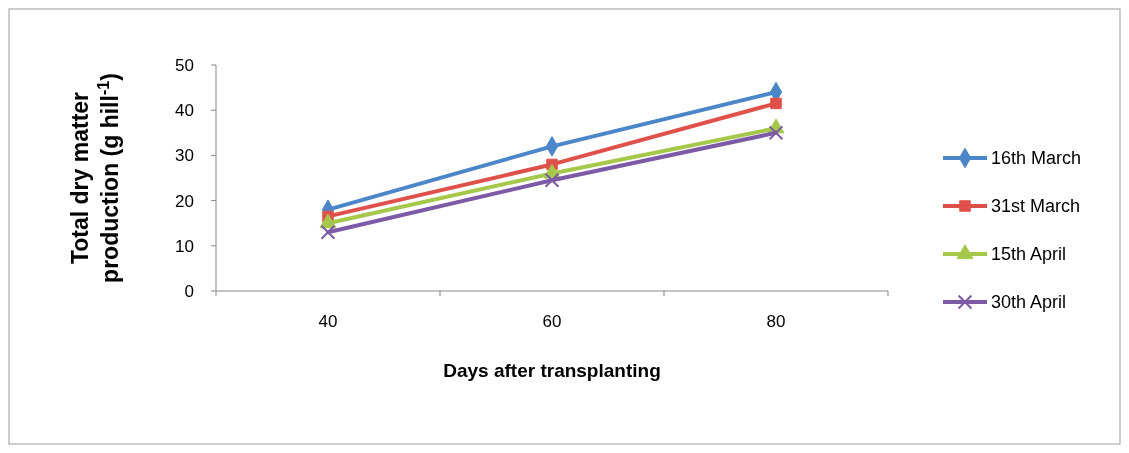 Image resolution: width=1129 pixels, height=453 pixels. What do you see at coordinates (184, 246) in the screenshot?
I see `y-tick-label: 10` at bounding box center [184, 246].